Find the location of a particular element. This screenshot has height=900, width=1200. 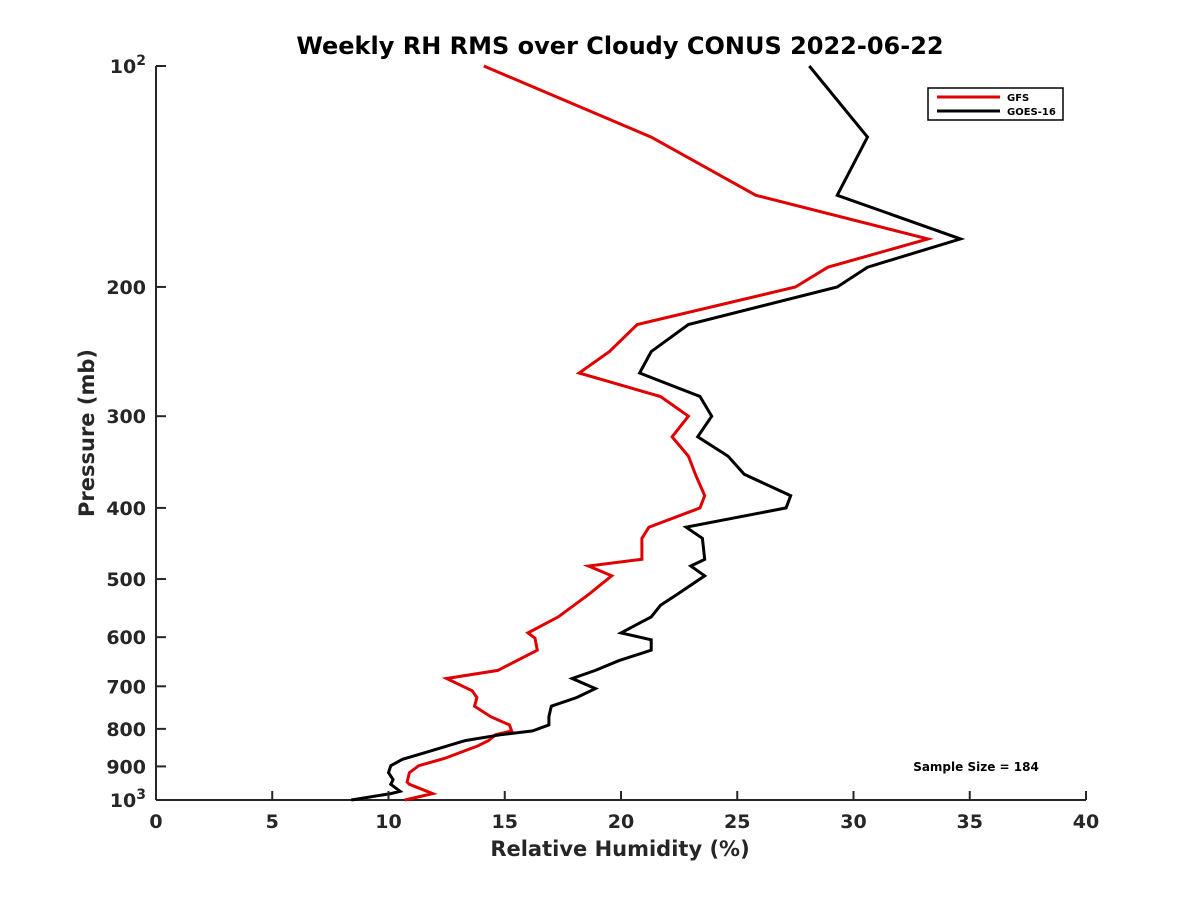

y-tick-base: 700 is located at coordinates (126, 687).